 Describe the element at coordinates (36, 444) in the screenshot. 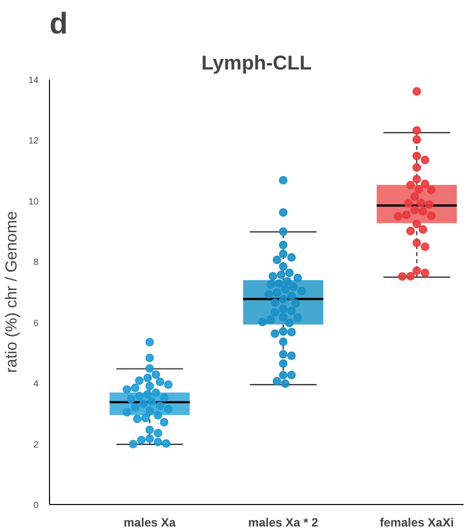

I see `y-tick-label: 2` at that location.